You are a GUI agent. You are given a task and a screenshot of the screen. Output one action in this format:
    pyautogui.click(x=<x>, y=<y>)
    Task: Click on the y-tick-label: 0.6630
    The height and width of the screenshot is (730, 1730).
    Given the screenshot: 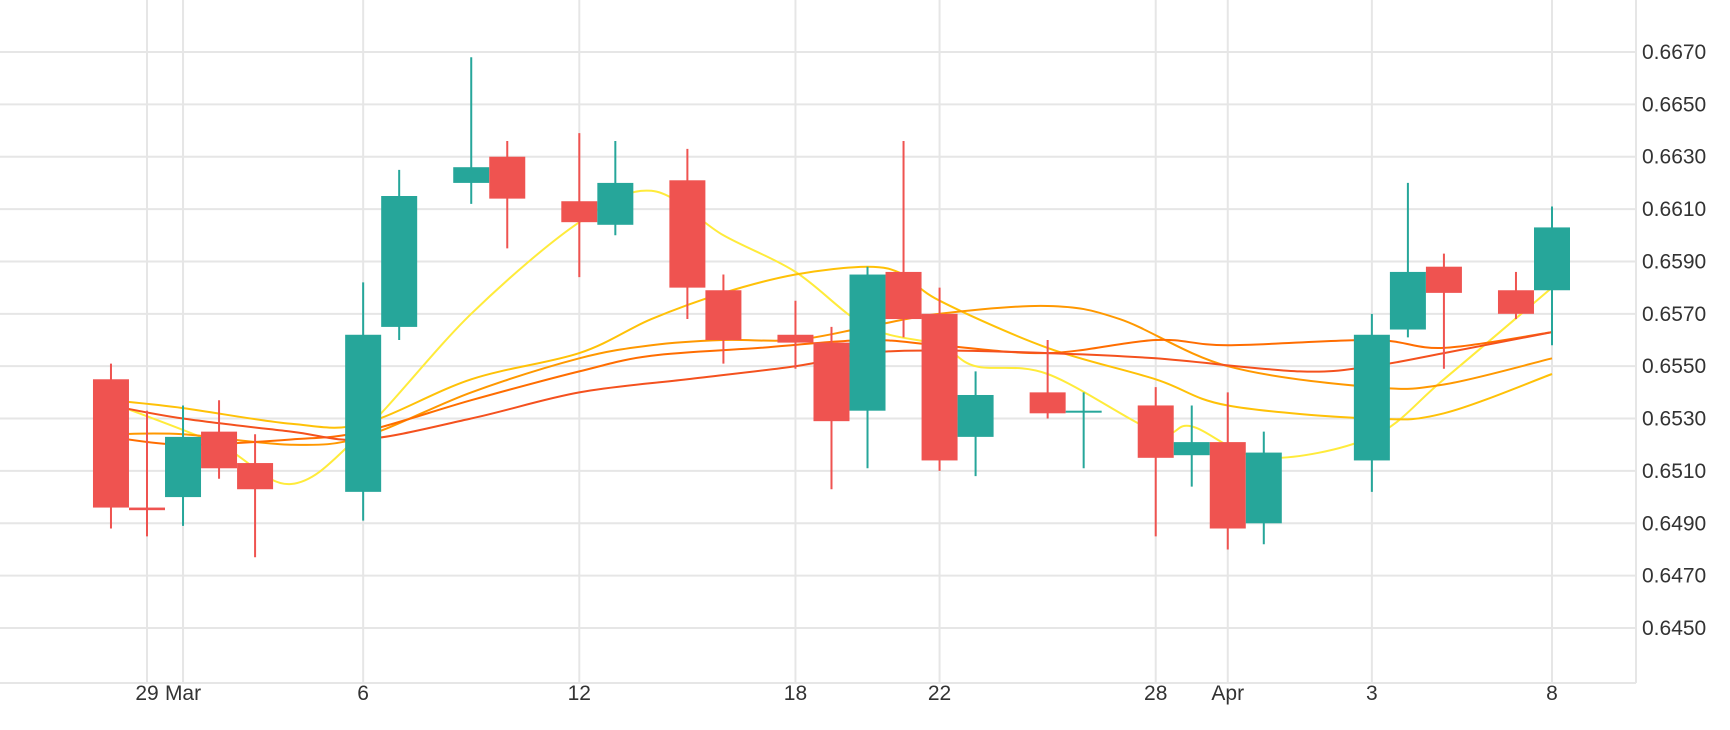 What is the action you would take?
    pyautogui.click(x=1674, y=157)
    